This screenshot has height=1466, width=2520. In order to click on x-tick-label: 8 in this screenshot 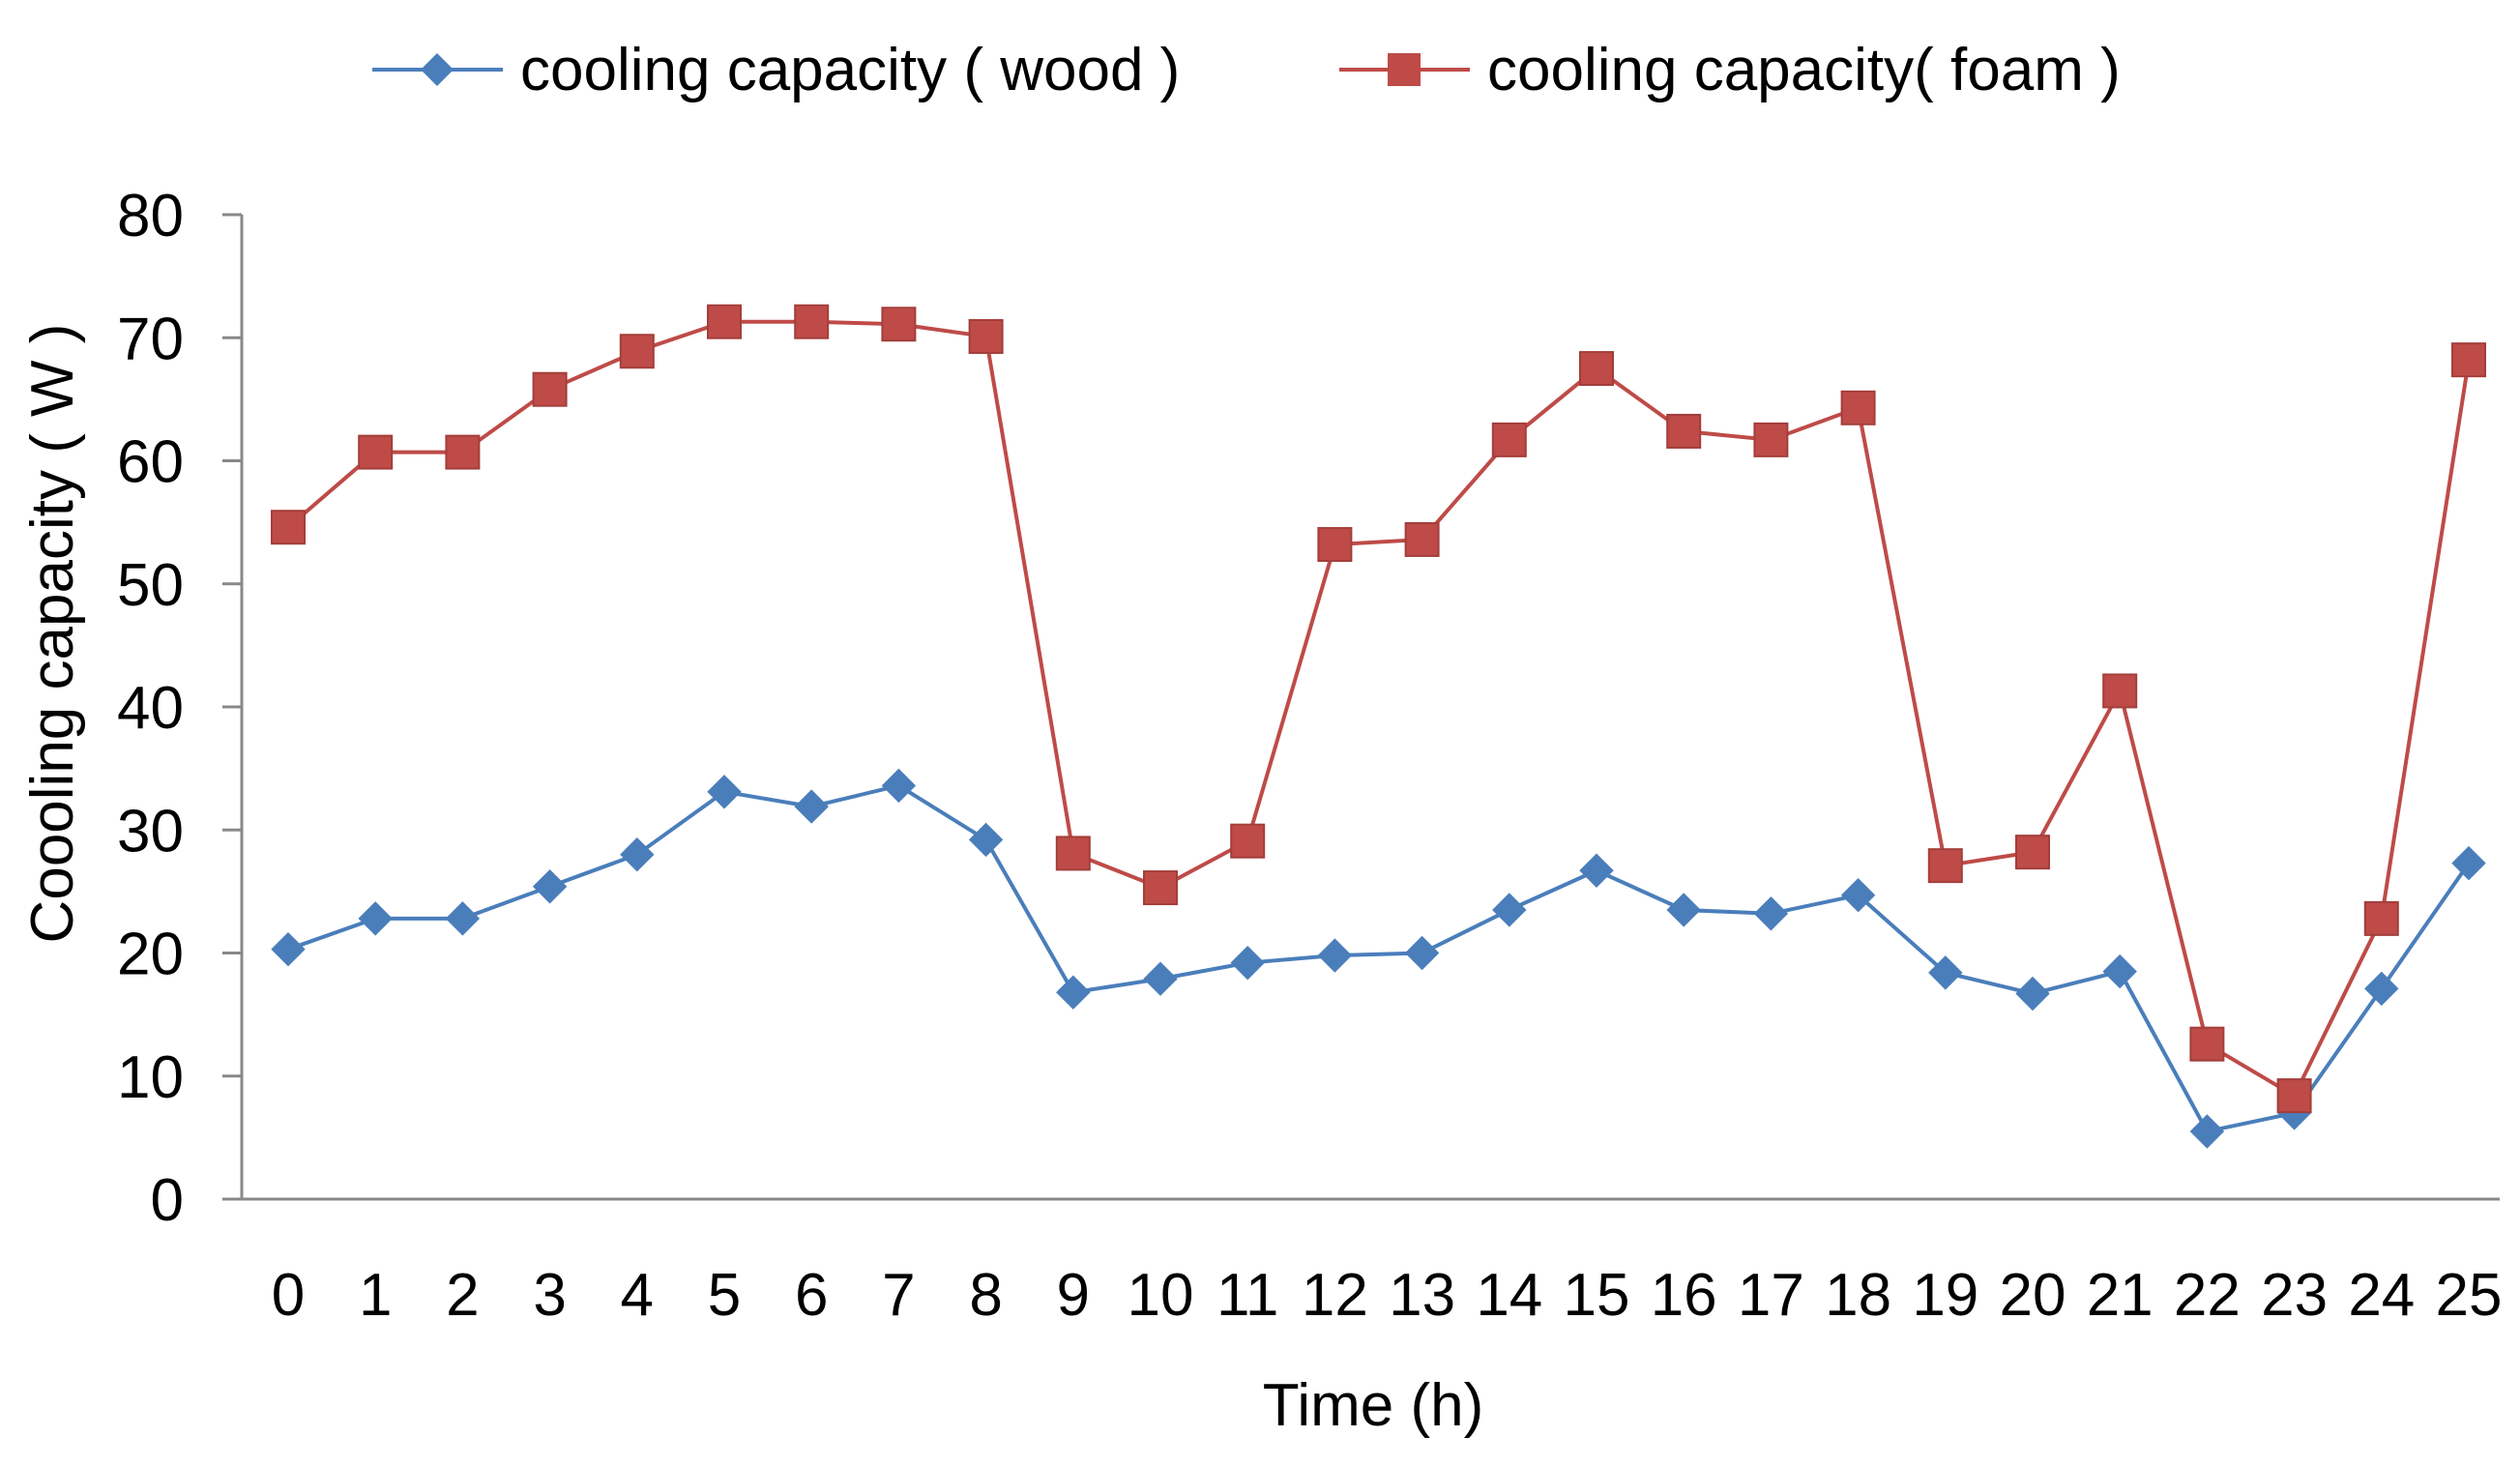, I will do `click(986, 1296)`.